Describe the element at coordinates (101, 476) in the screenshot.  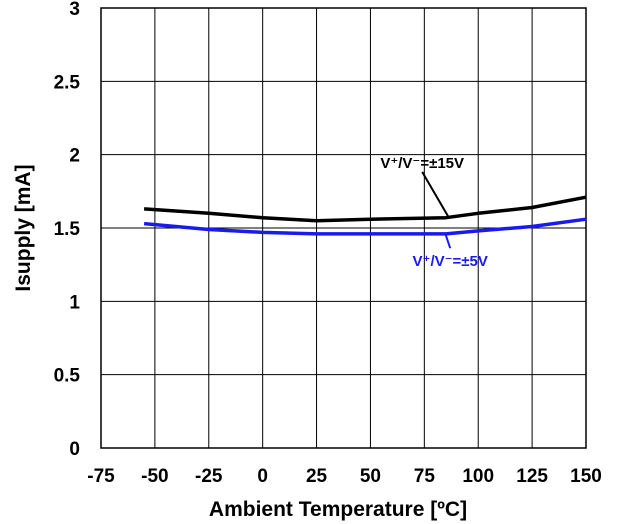
I see `x-tick-label: -75` at that location.